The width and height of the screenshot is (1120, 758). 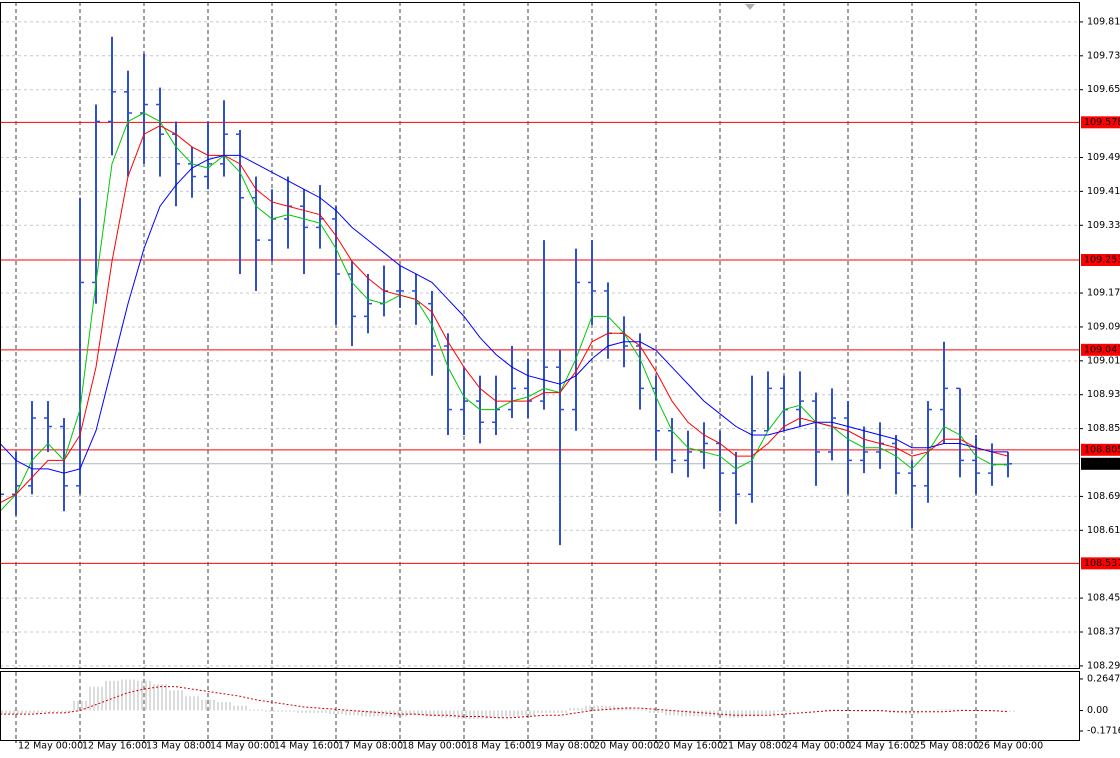 I want to click on x-tick-label: 19 May 08:00, so click(x=562, y=746).